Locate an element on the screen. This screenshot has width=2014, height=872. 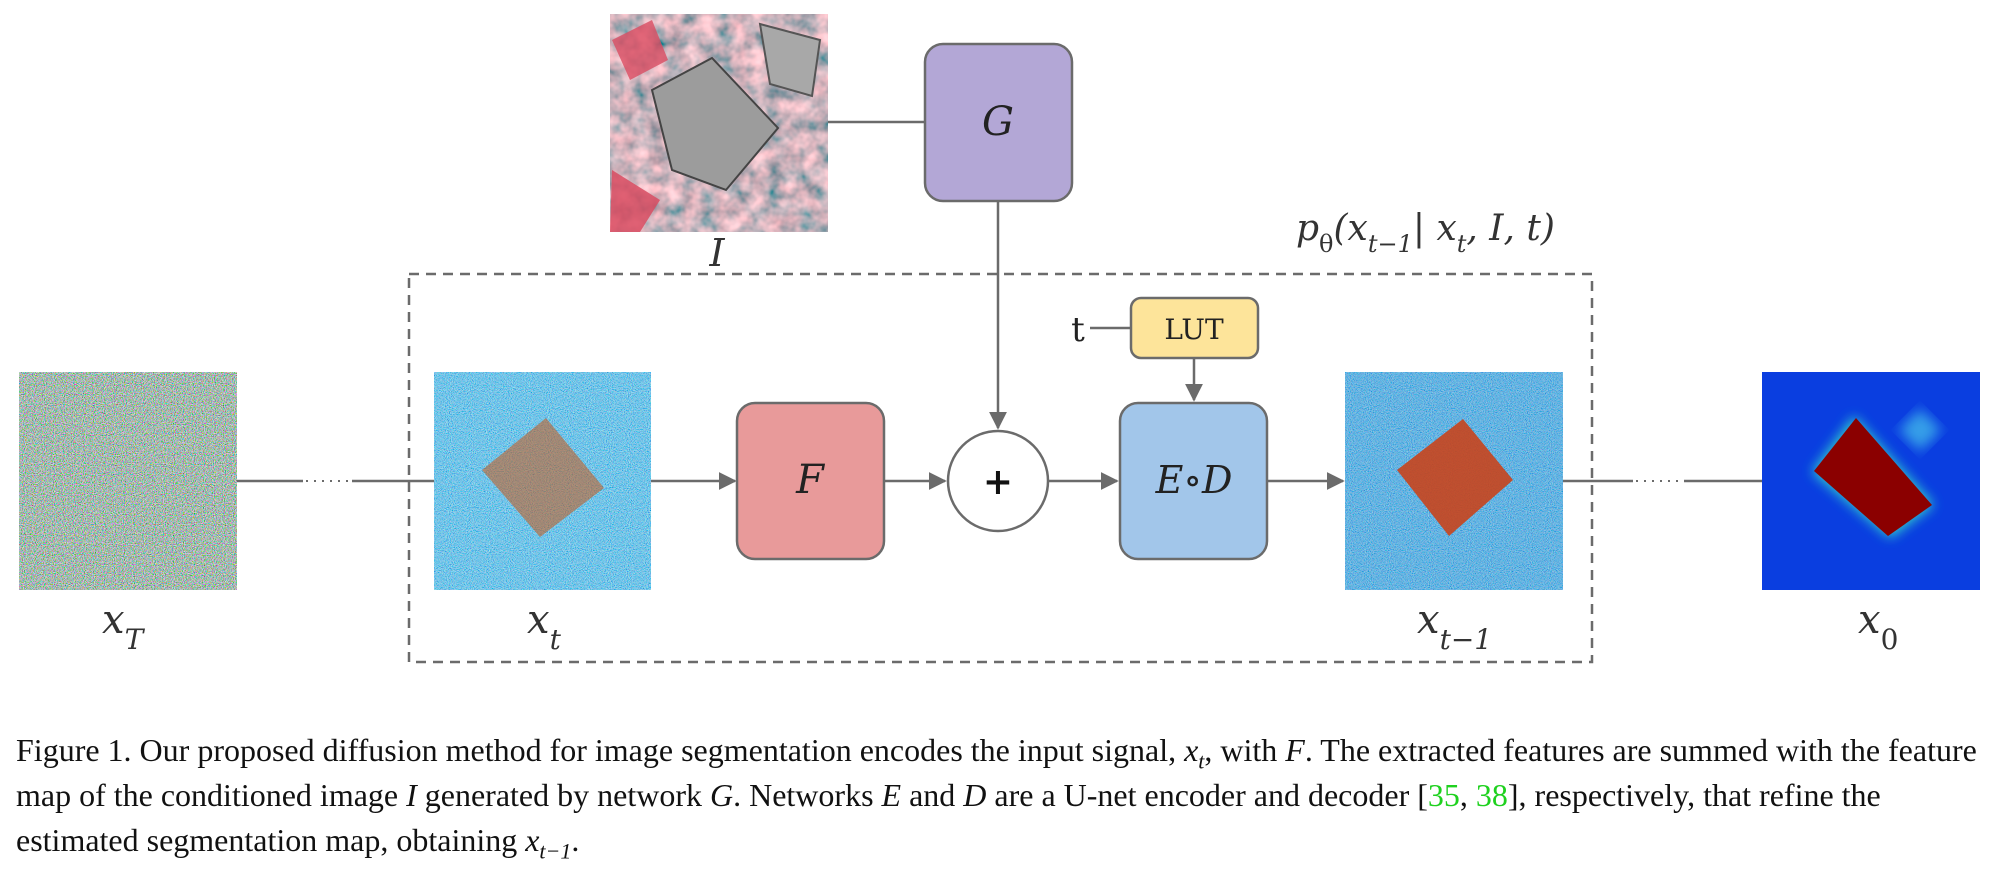
lut-box is located at coordinates (1194, 328).